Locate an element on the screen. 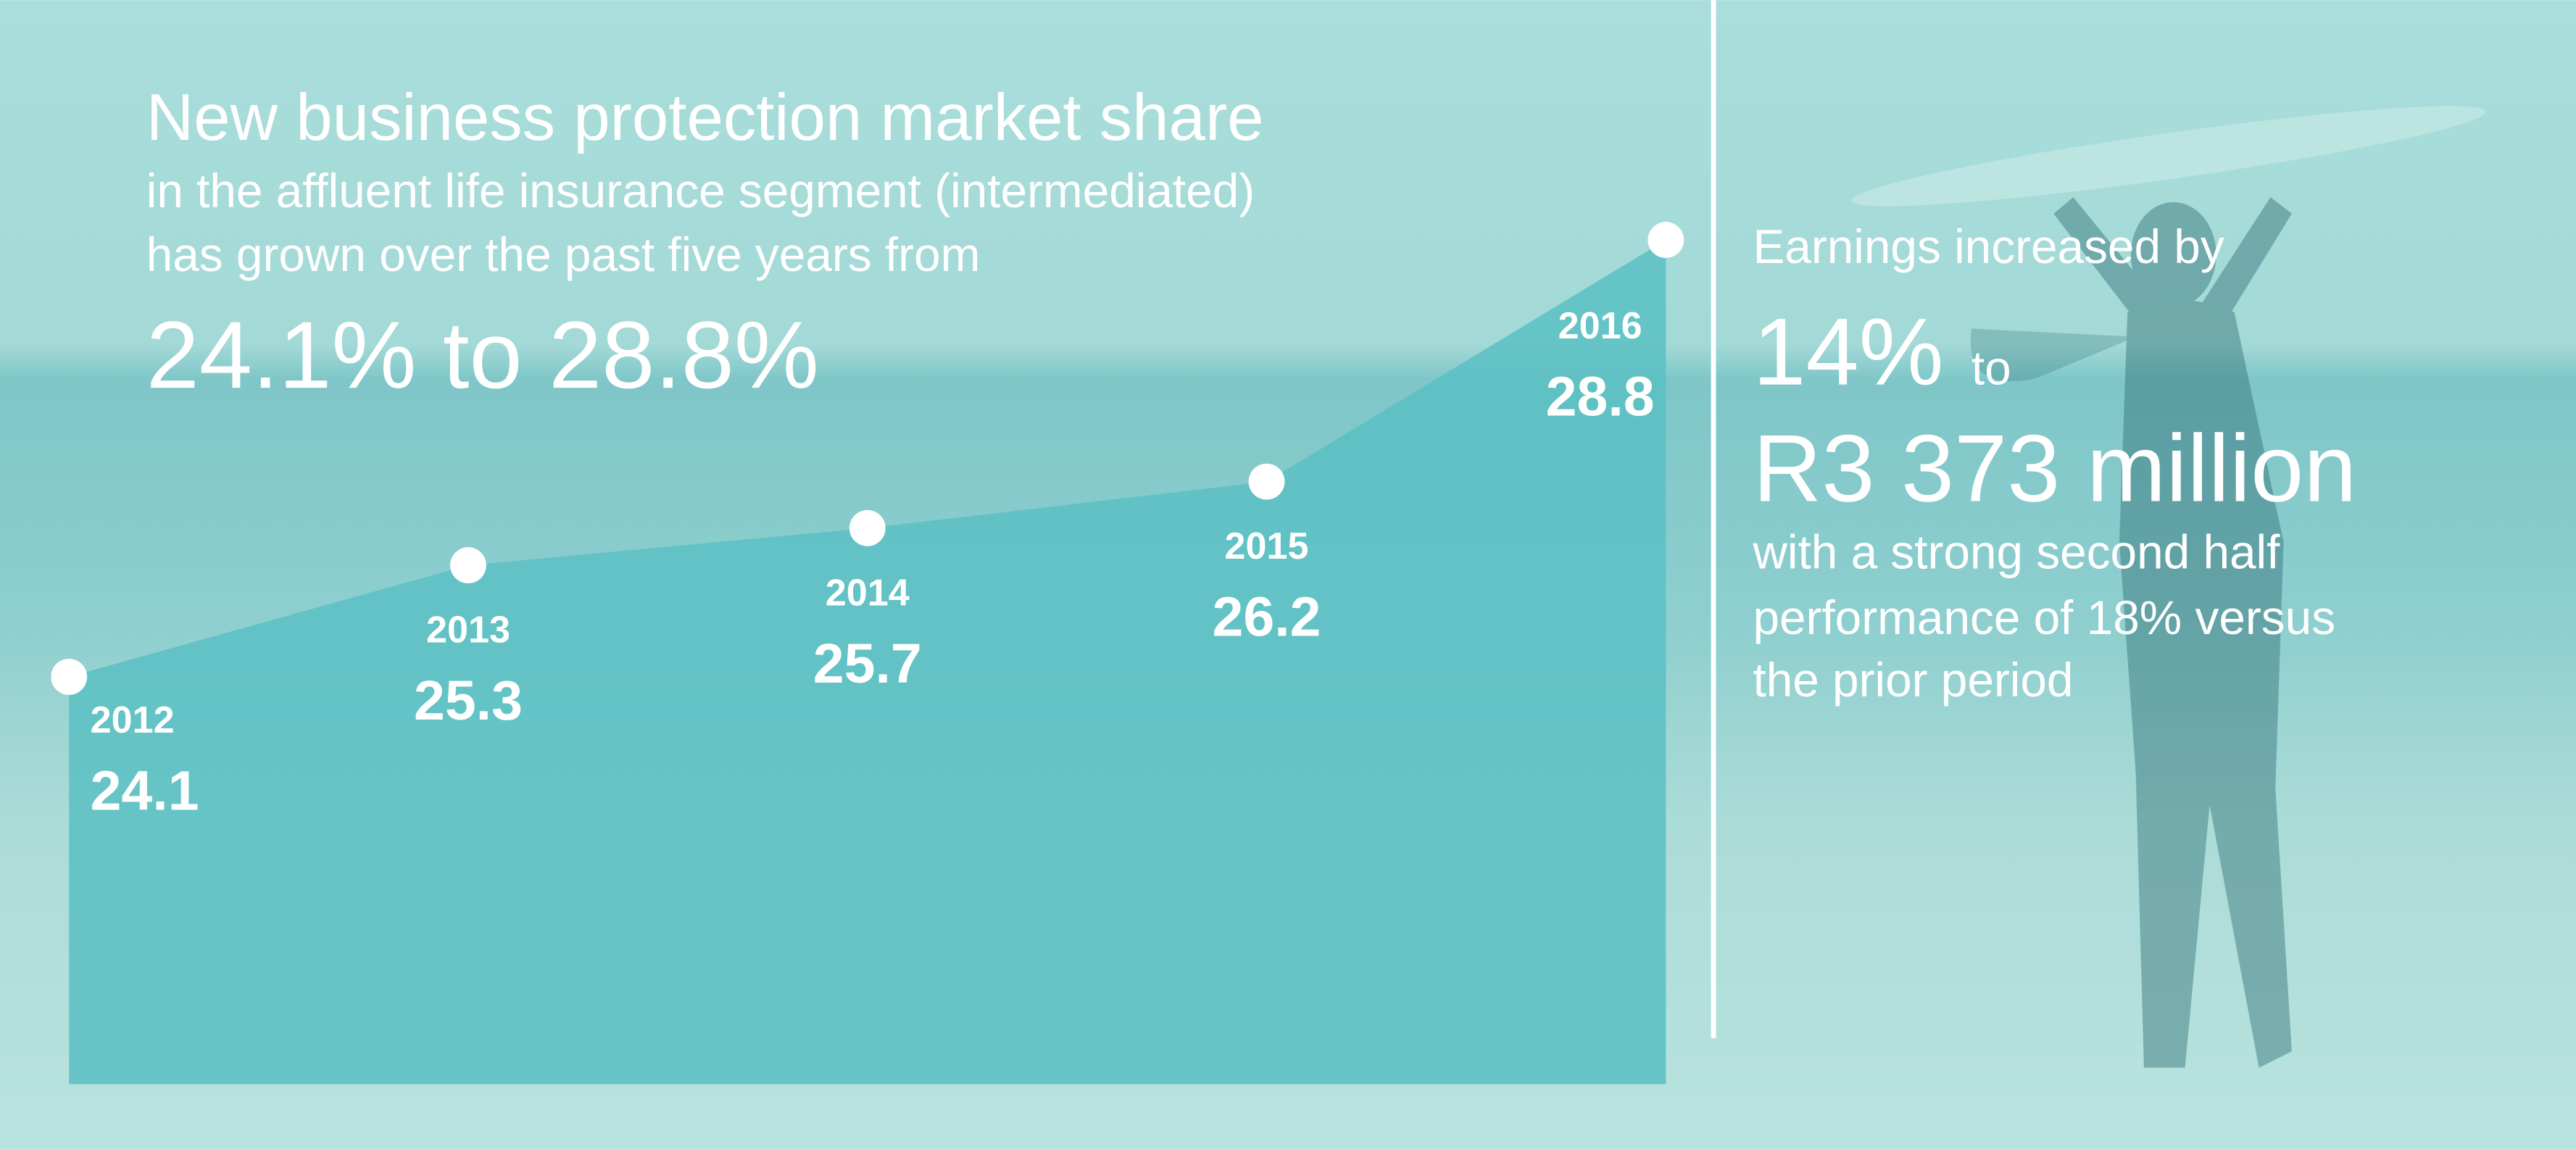 The height and width of the screenshot is (1150, 2576). chart-subtitle: has grown over the past five years from is located at coordinates (563, 254).